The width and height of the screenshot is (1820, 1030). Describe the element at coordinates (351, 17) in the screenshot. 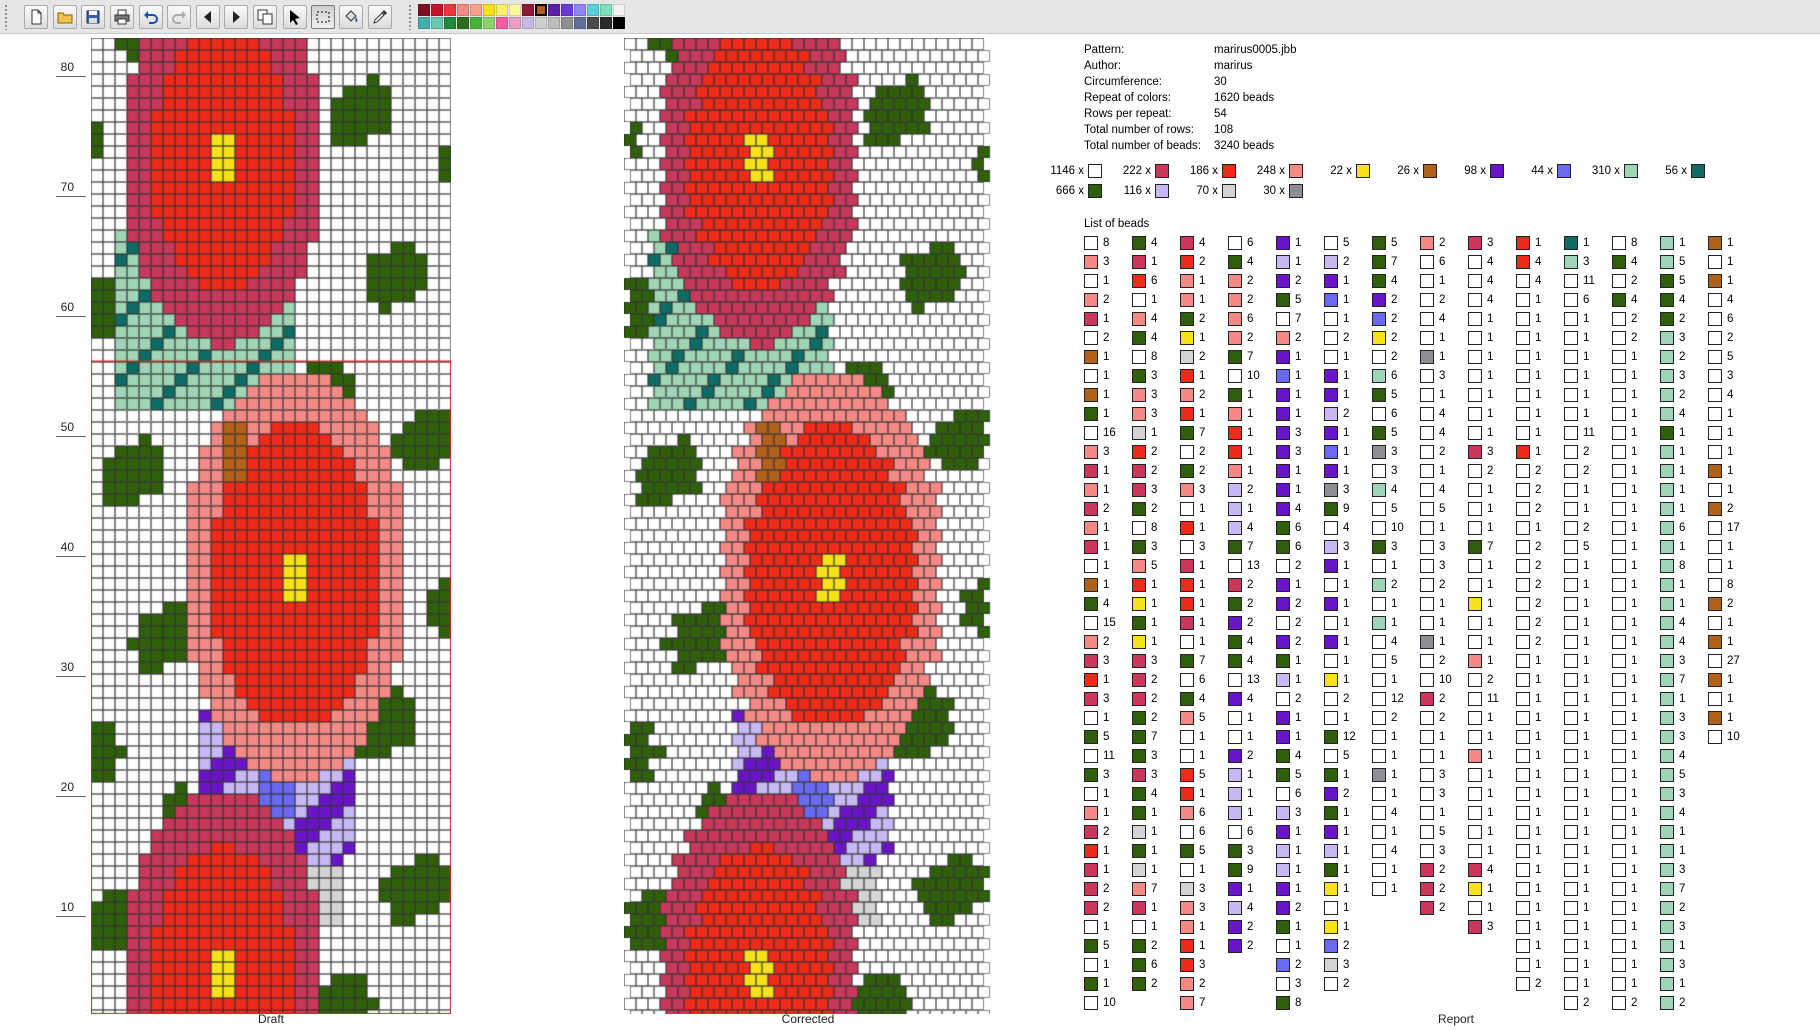

I see `fill-button` at that location.